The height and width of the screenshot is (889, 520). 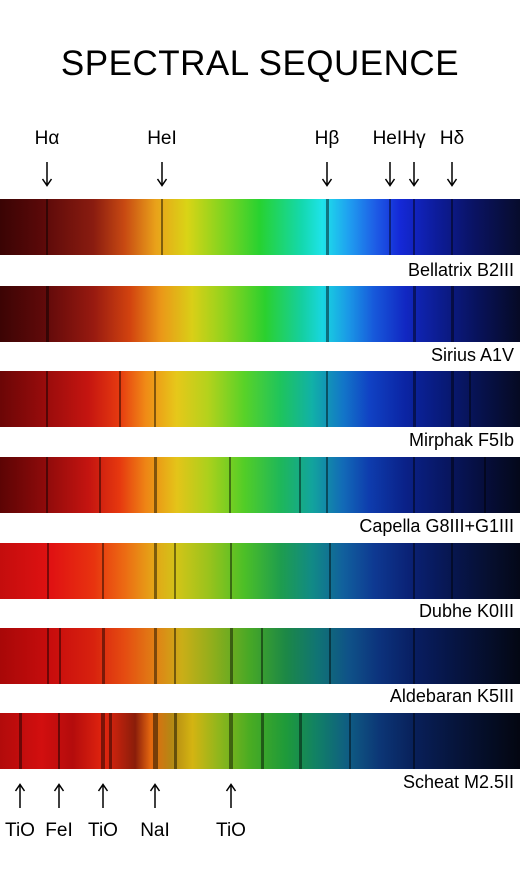 What do you see at coordinates (260, 63) in the screenshot?
I see `figure-title: SPECTRAL SEQUENCE` at bounding box center [260, 63].